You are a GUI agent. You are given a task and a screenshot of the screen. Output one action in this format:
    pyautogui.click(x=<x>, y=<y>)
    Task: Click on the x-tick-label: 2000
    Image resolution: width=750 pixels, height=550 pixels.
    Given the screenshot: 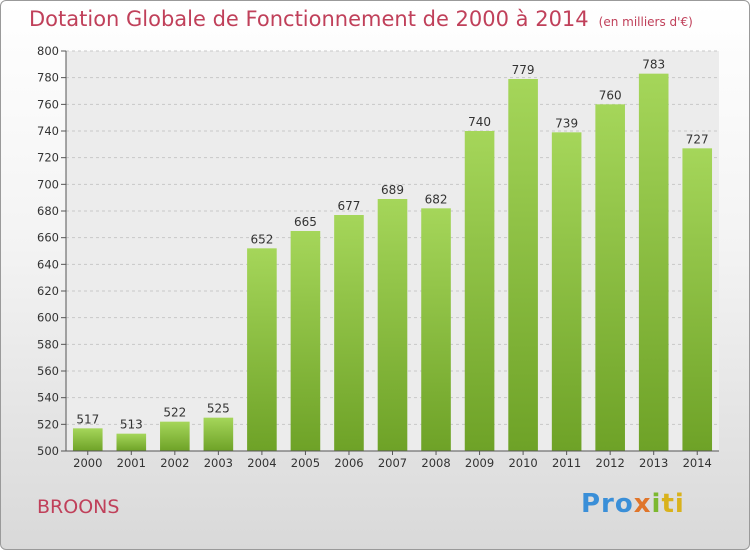 What is the action you would take?
    pyautogui.click(x=87, y=463)
    